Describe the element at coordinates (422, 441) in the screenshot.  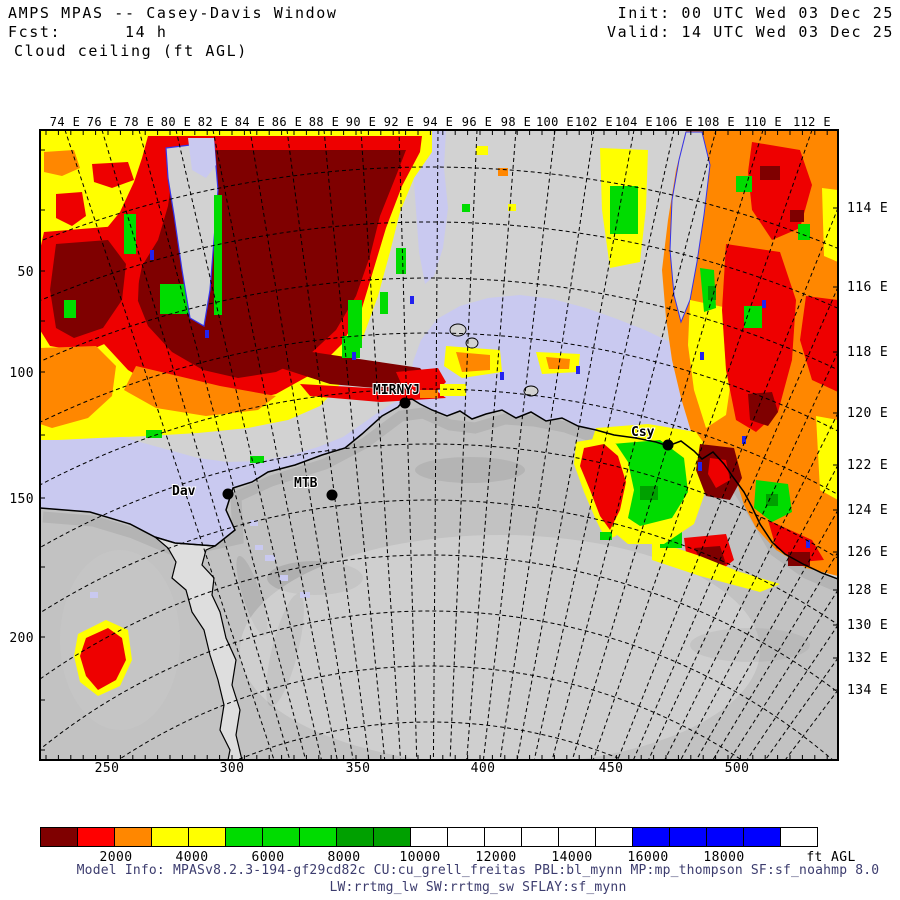
I see `station-markers: Dav MTB MIRNYJ Csy` at that location.